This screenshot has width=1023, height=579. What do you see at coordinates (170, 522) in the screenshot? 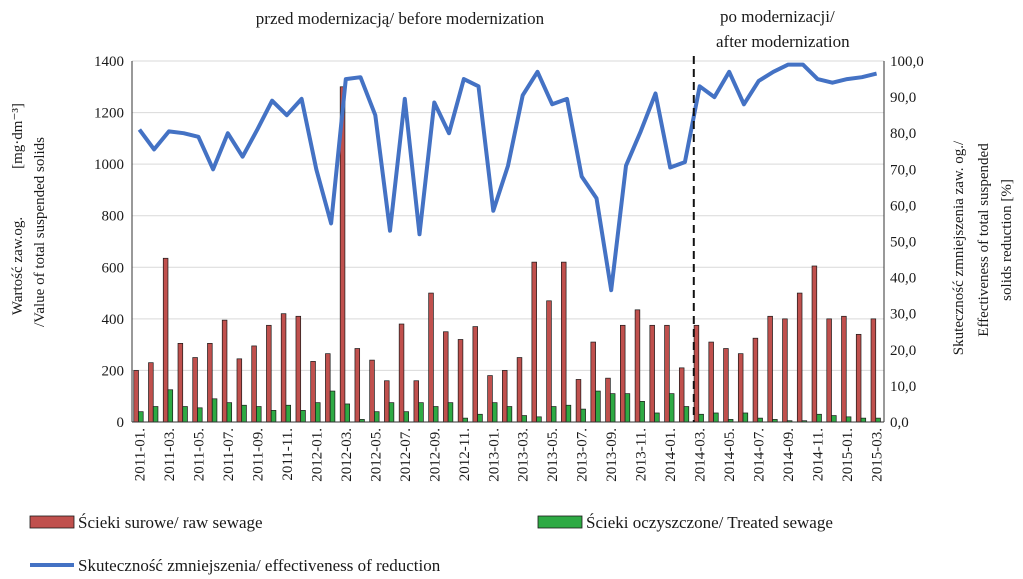
I see `legend-label-raw: Ścieki surowe/ raw sewage` at bounding box center [170, 522].